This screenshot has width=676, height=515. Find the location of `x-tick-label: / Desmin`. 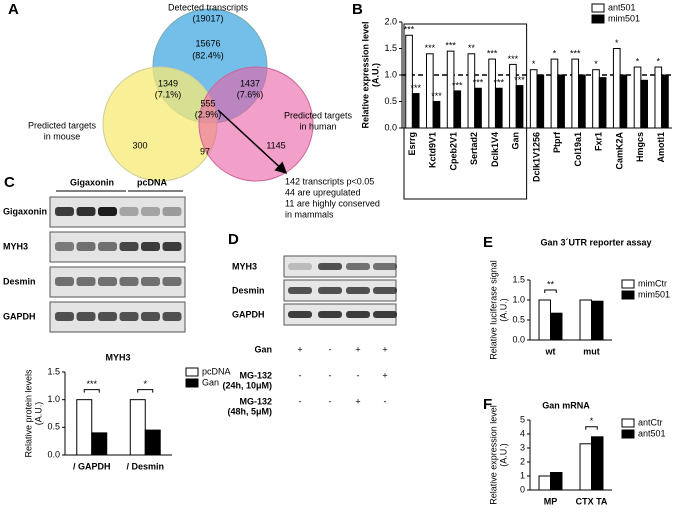

x-tick-label: / Desmin is located at coordinates (145, 466).